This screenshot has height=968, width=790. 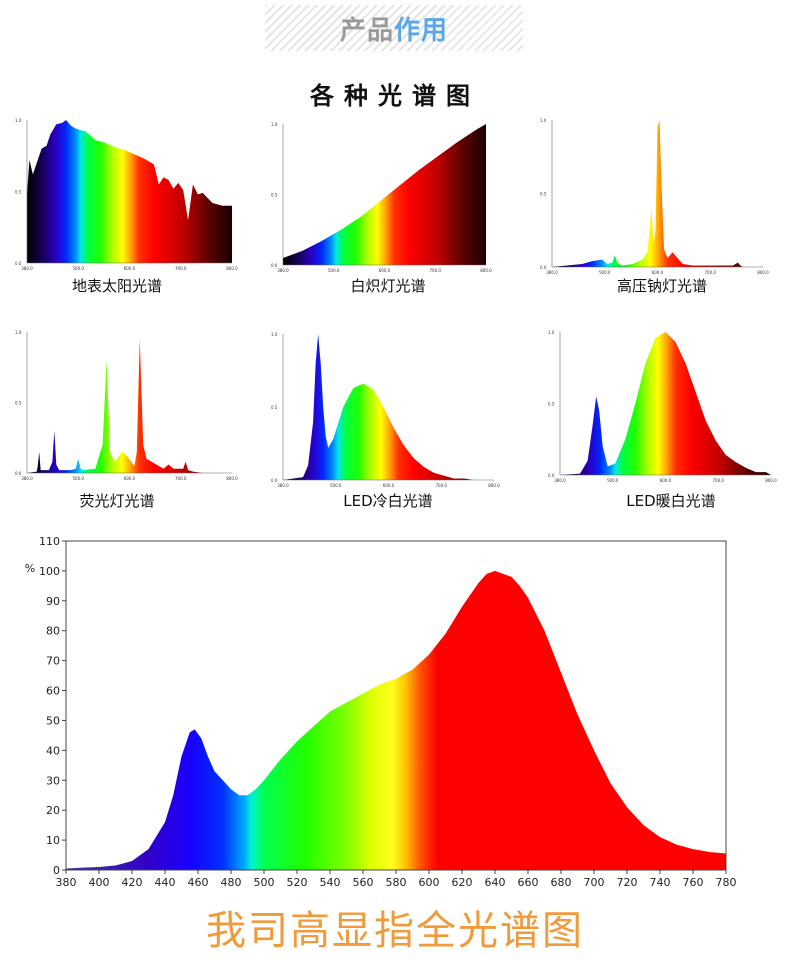 I want to click on y-tick-label: 110, so click(x=49, y=541).